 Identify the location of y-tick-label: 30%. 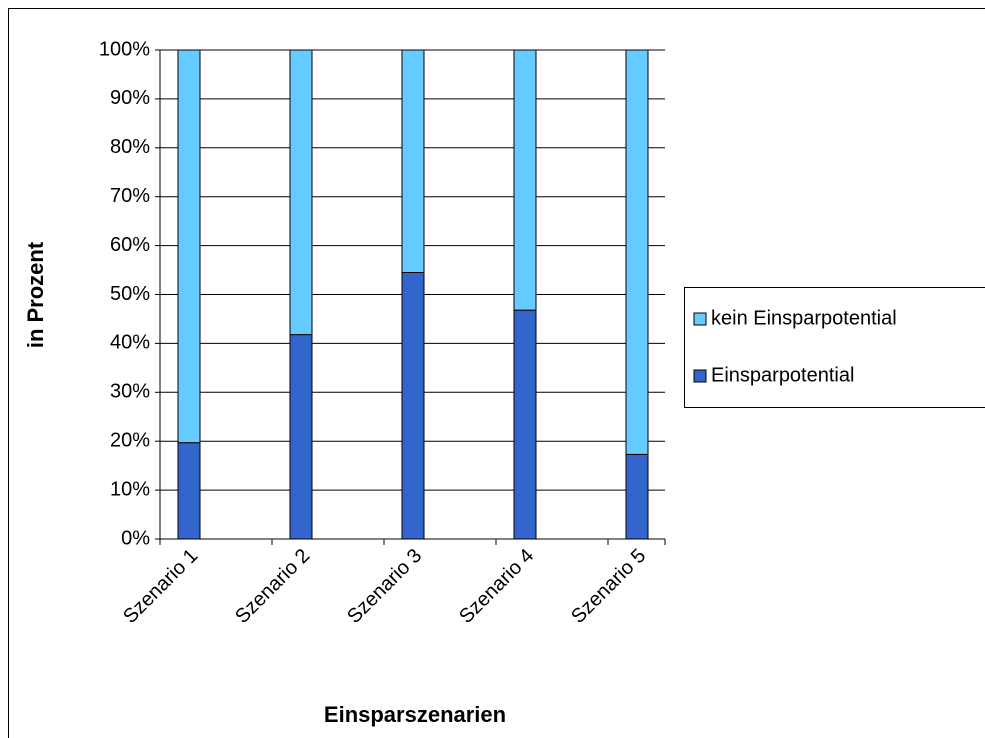
(130, 392).